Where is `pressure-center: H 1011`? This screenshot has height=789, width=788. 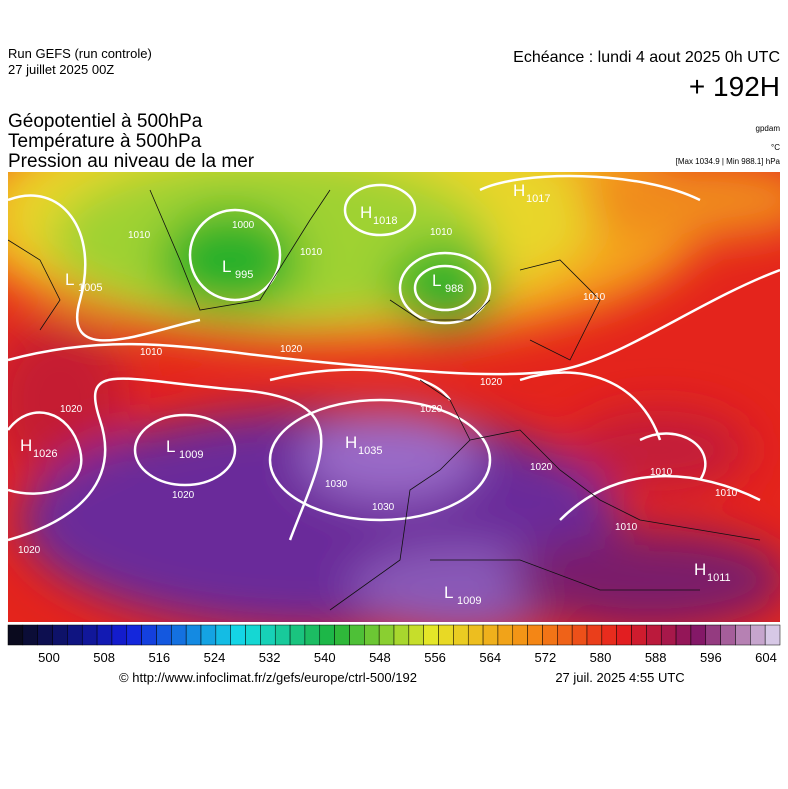
pressure-center: H 1011 is located at coordinates (712, 572).